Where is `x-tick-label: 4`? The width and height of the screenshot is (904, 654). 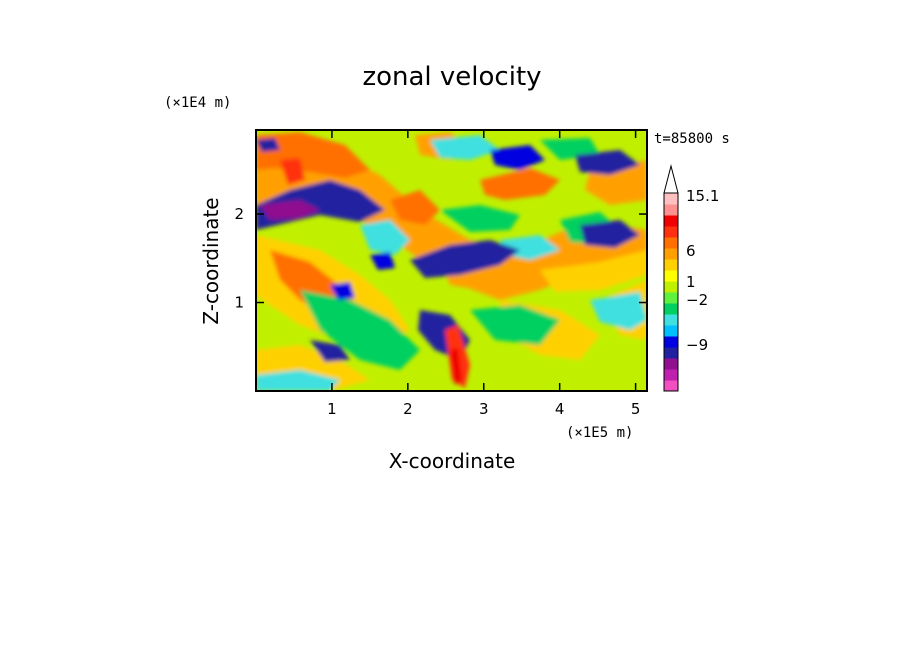 x-tick-label: 4 is located at coordinates (560, 409).